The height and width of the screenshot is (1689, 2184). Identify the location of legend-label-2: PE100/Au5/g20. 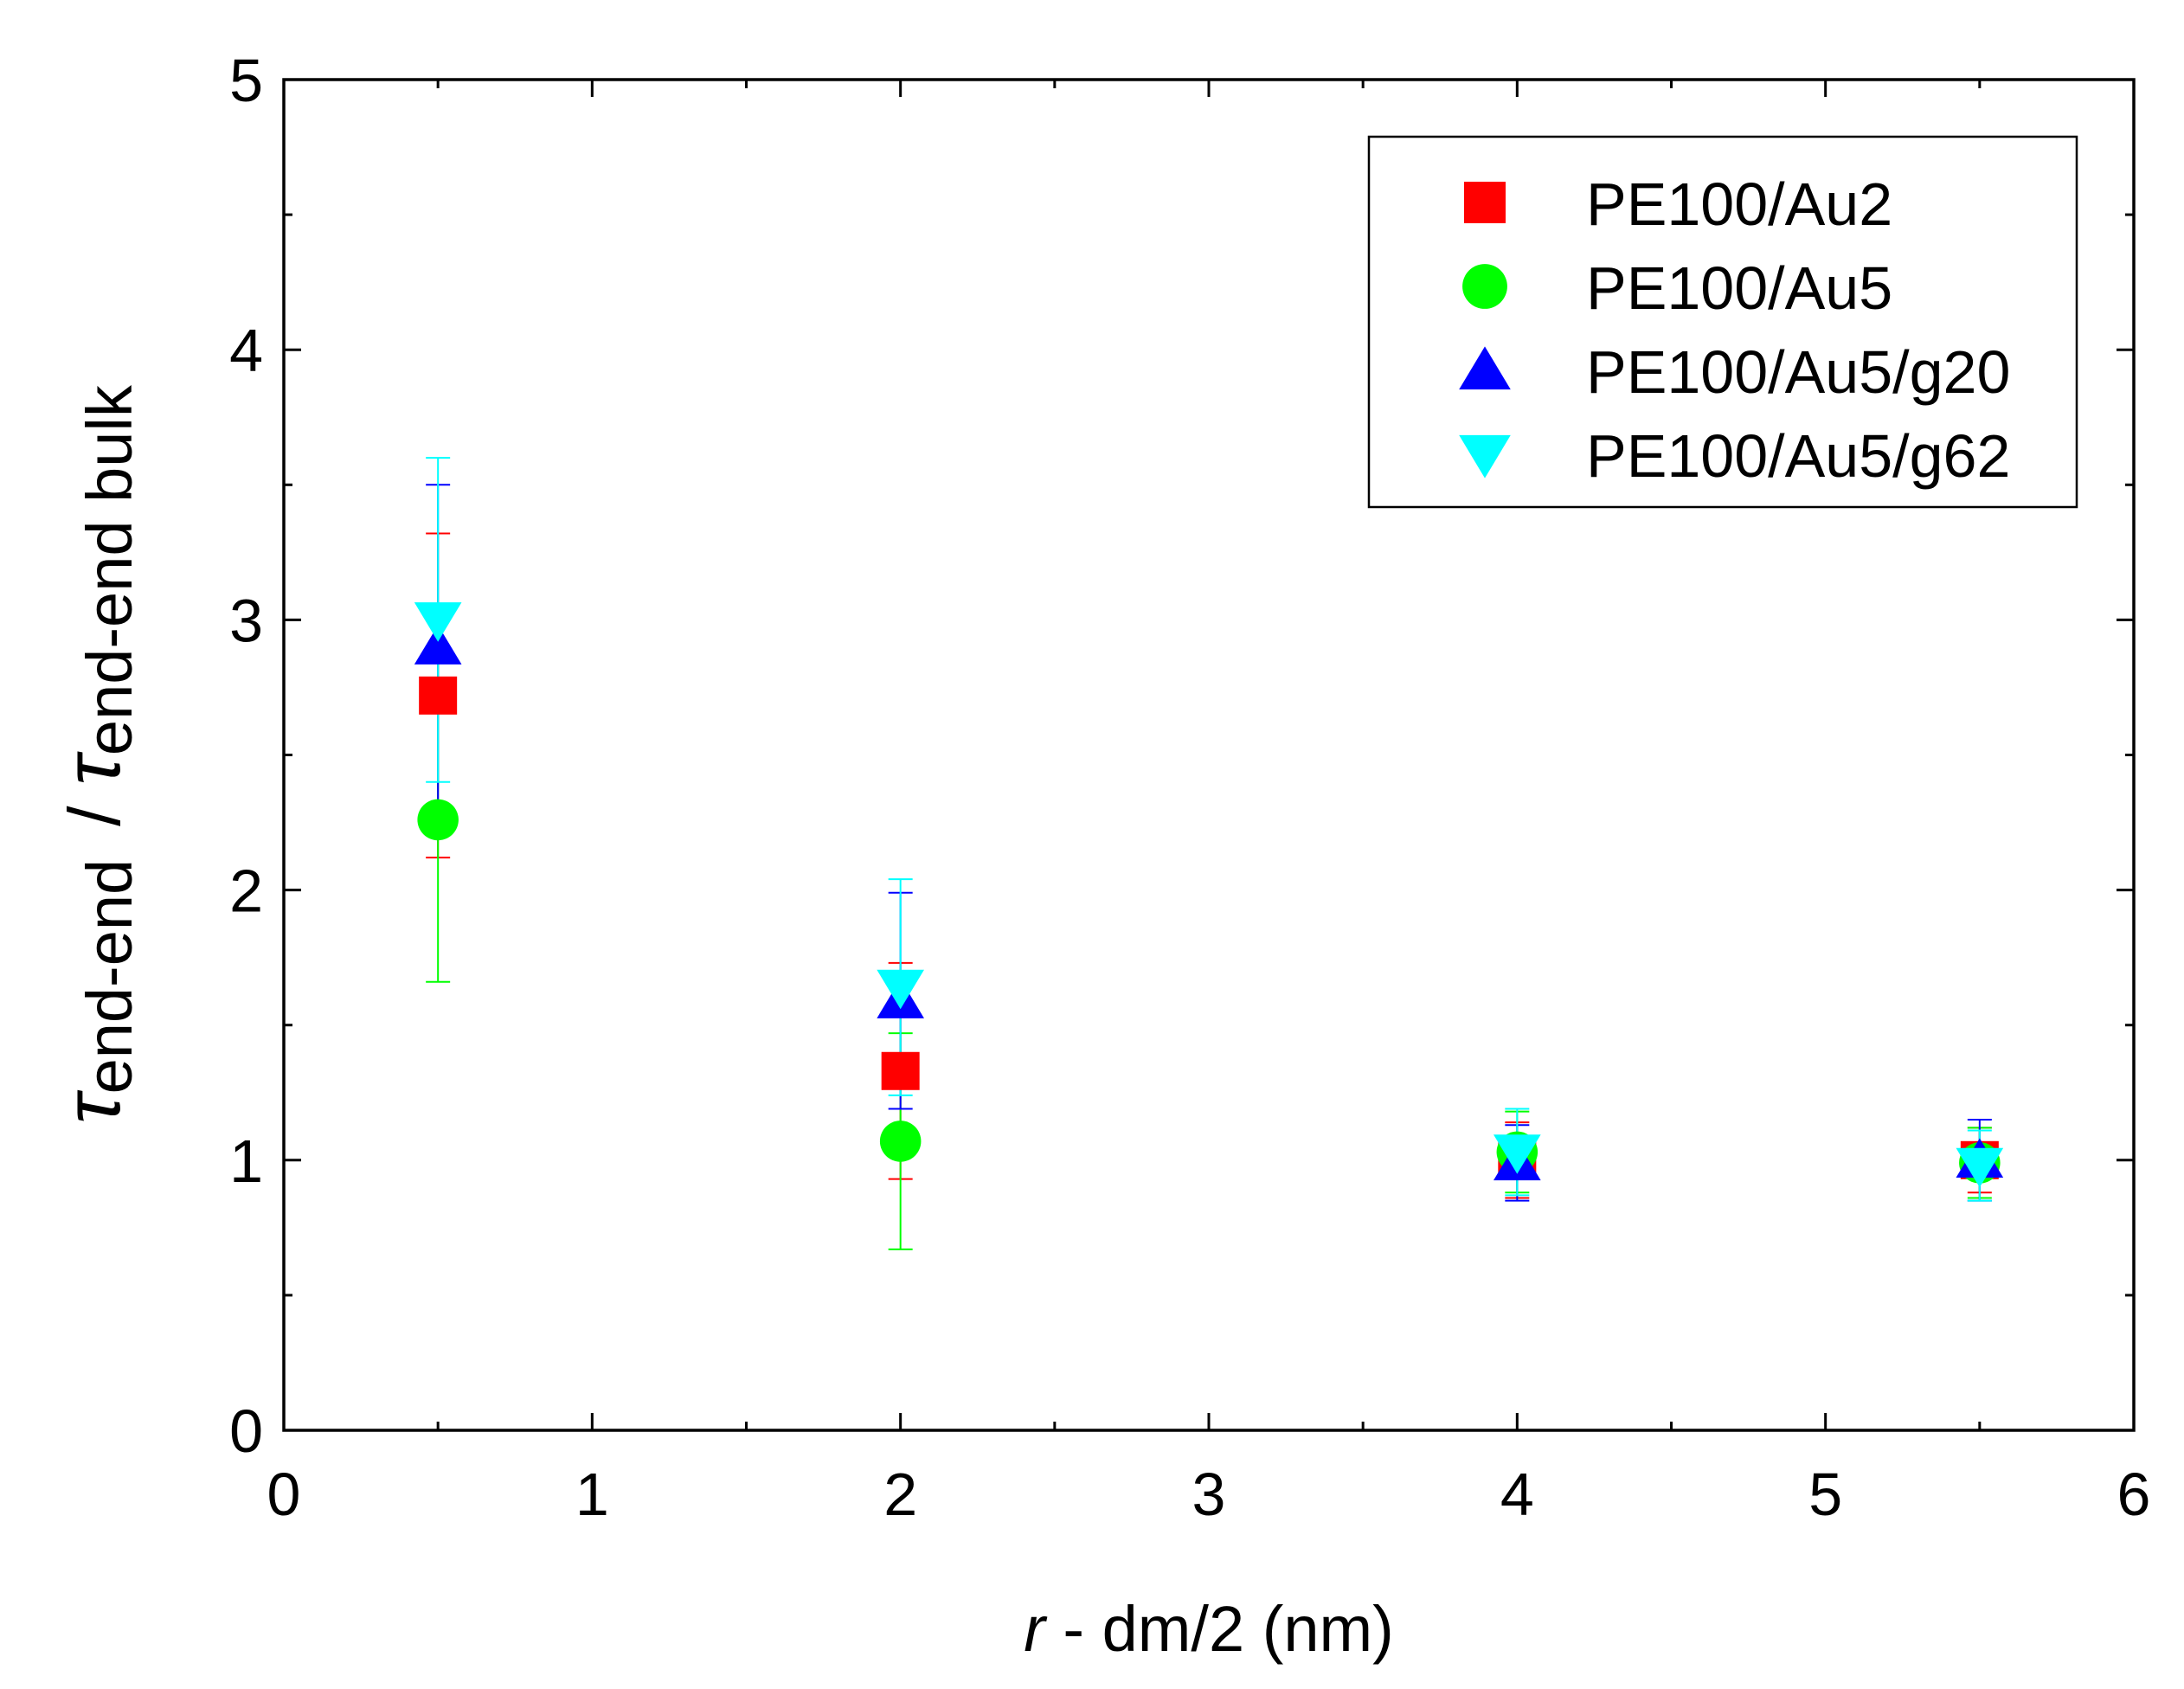
(1798, 372).